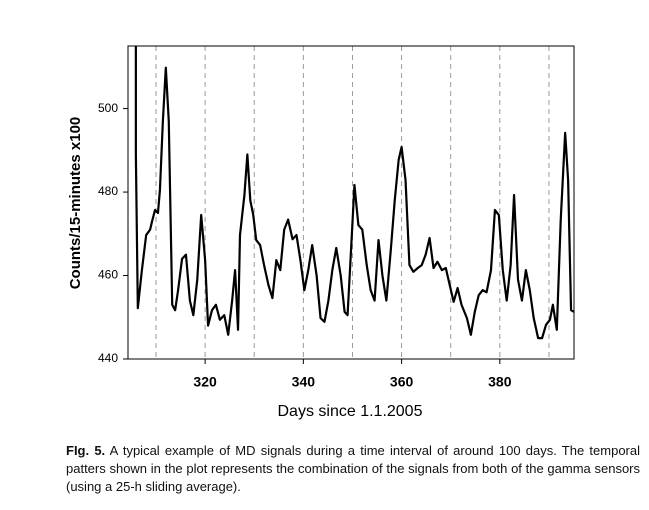 This screenshot has width=649, height=510. I want to click on x-axis-label: Days since 1.1.2005, so click(350, 411).